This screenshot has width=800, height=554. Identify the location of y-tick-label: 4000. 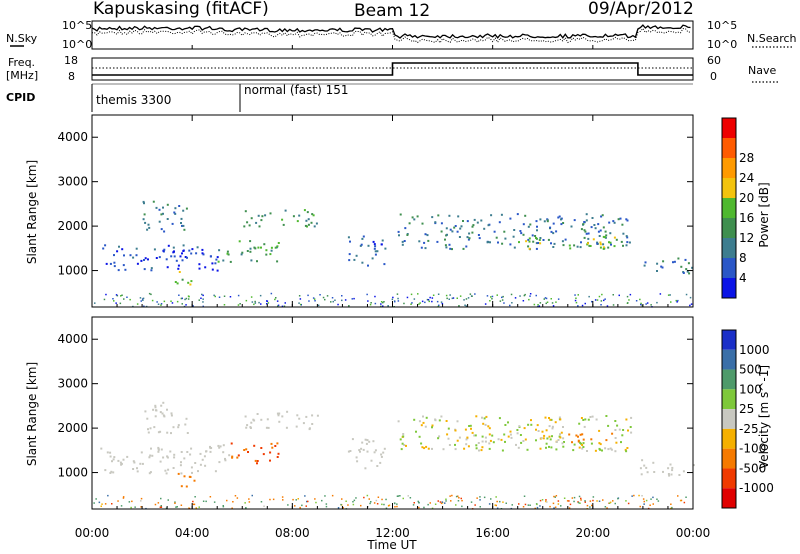
(72, 137).